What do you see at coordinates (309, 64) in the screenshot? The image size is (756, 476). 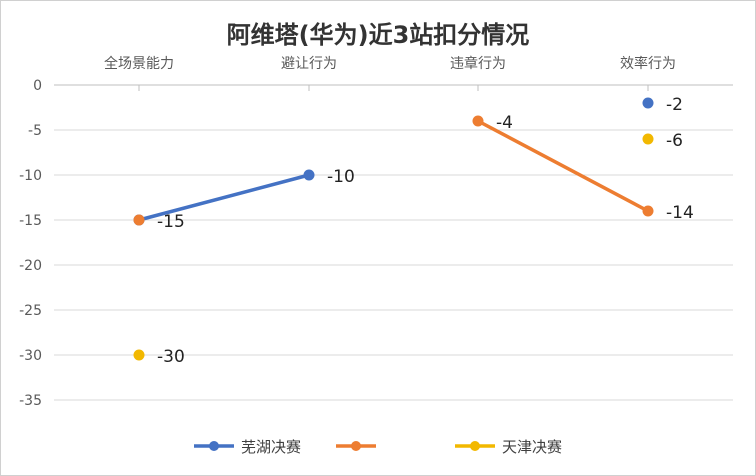 I see `x-tick-label: 避让行为` at bounding box center [309, 64].